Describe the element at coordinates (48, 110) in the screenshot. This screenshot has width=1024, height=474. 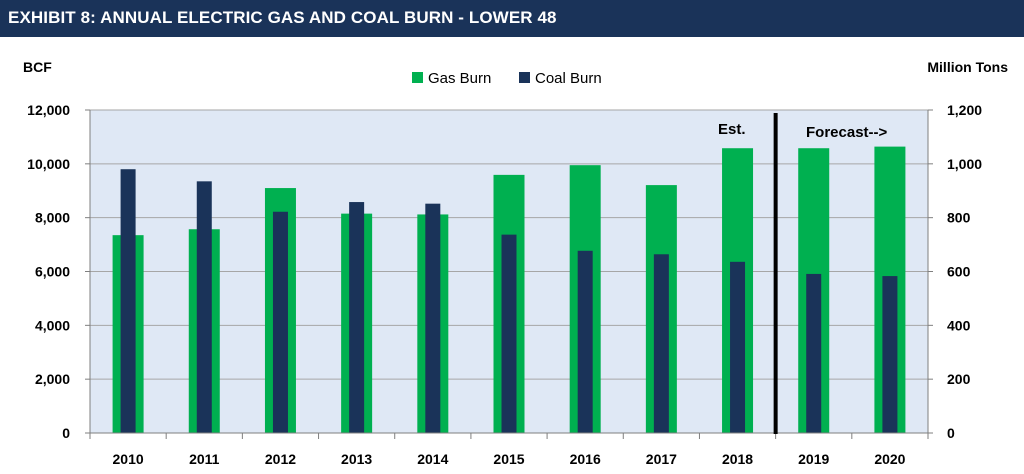
I see `left-tick-label: 12,000` at that location.